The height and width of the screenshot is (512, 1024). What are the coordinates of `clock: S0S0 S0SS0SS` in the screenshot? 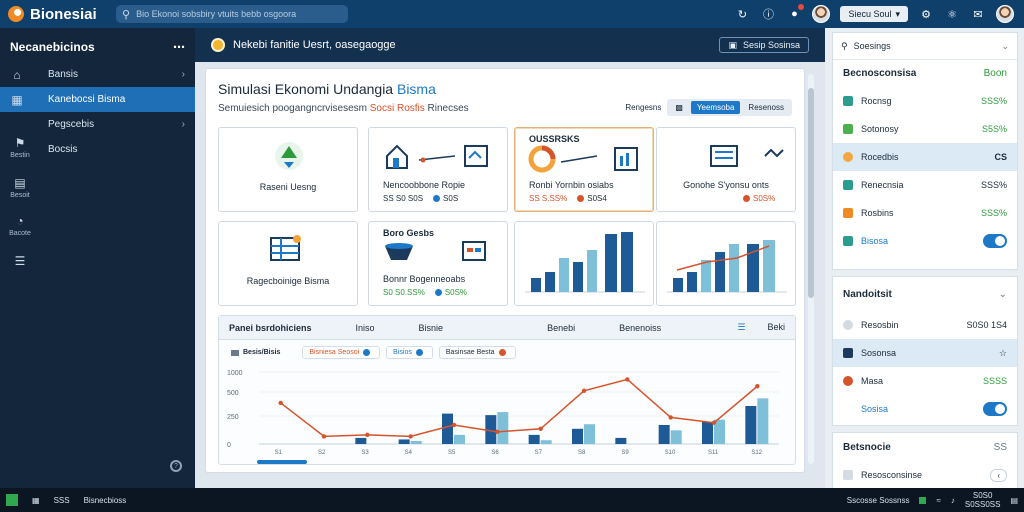 It's located at (983, 500).